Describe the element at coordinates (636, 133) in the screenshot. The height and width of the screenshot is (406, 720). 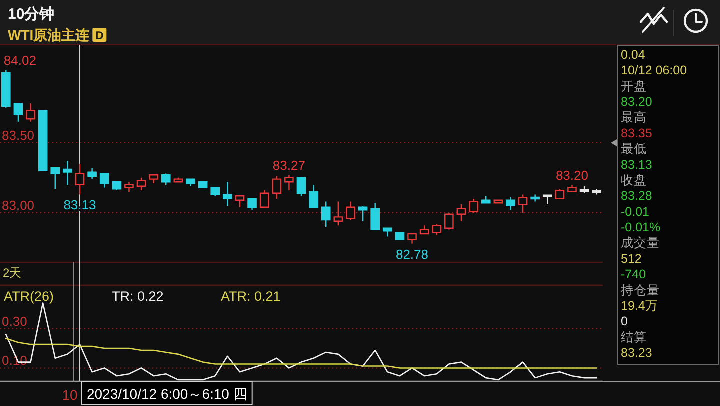
I see `text: 83.35` at that location.